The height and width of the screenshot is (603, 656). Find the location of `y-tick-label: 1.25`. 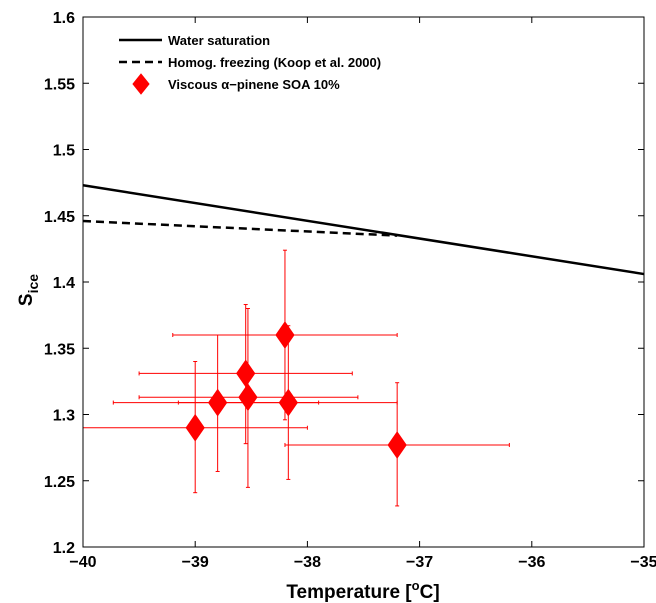

y-tick-label: 1.25 is located at coordinates (59, 482).